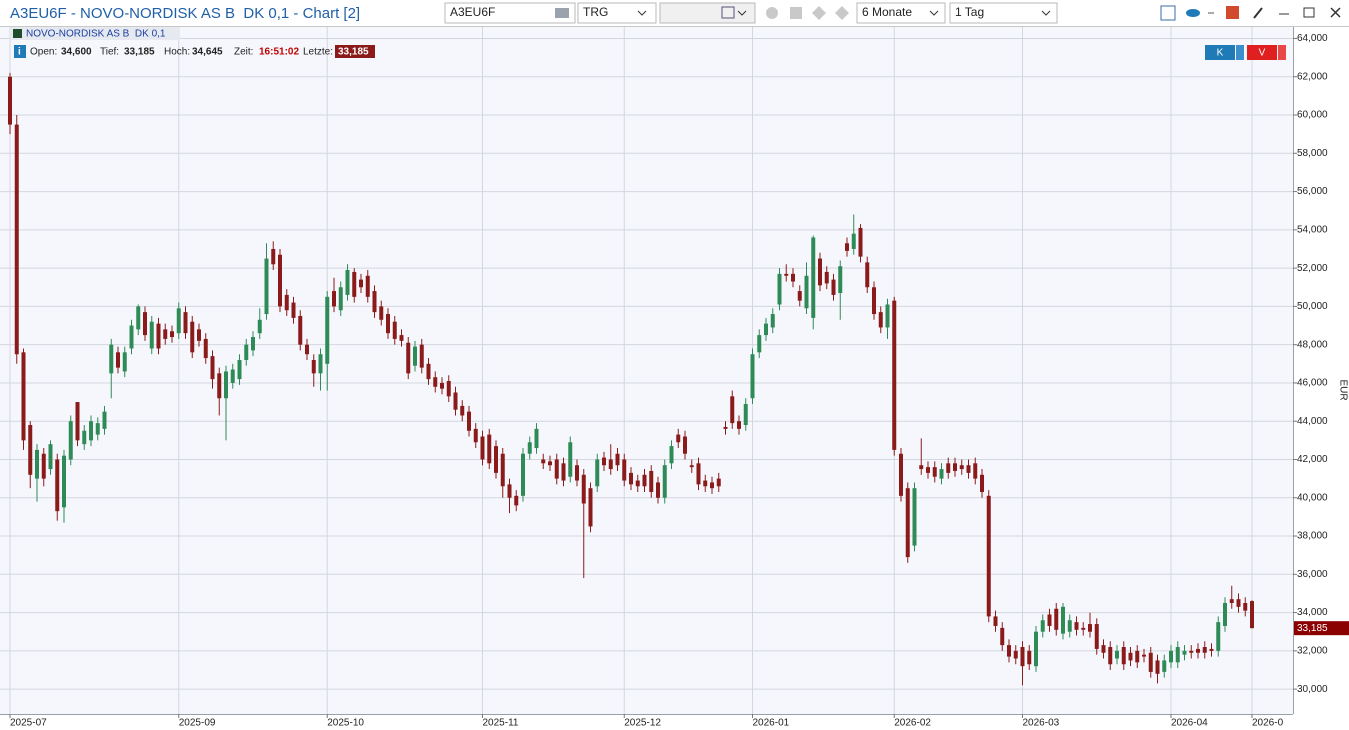  What do you see at coordinates (1003, 13) in the screenshot?
I see `interval-field` at bounding box center [1003, 13].